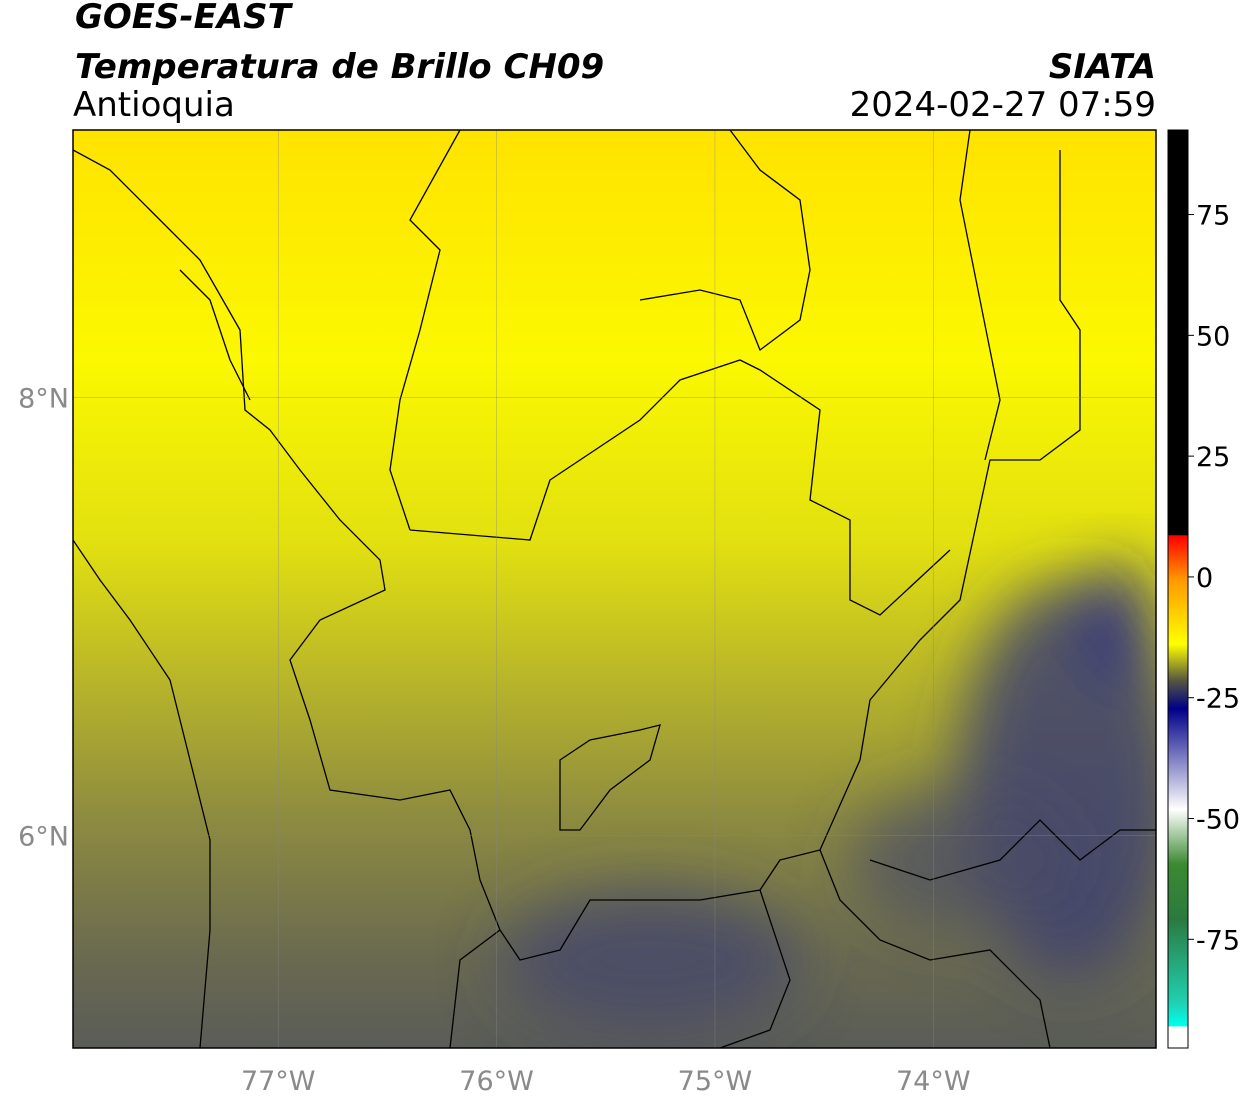 This screenshot has width=1252, height=1099. Describe the element at coordinates (1218, 699) in the screenshot. I see `colorbar-tick-label: -25` at that location.